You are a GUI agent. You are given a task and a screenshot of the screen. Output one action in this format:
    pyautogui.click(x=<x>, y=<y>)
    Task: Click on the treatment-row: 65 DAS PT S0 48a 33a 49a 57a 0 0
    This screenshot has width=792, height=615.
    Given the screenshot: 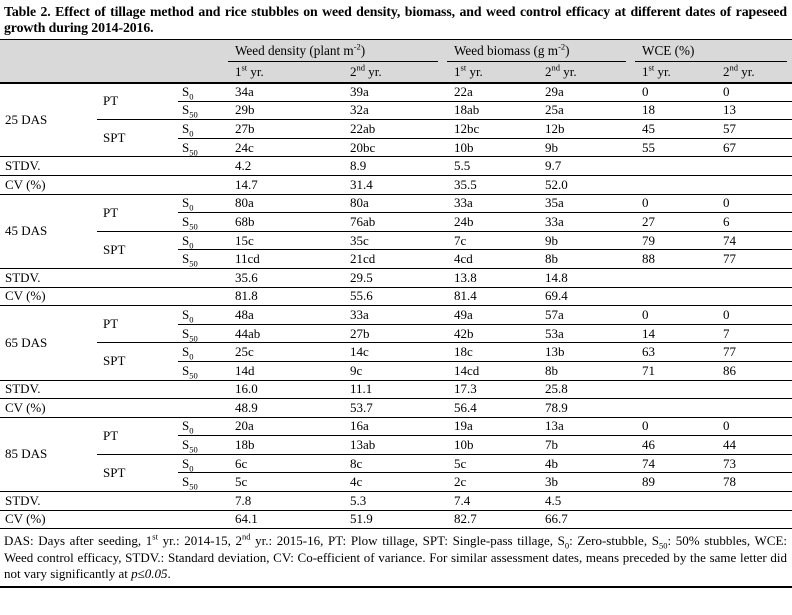 What is the action you would take?
    pyautogui.click(x=396, y=343)
    